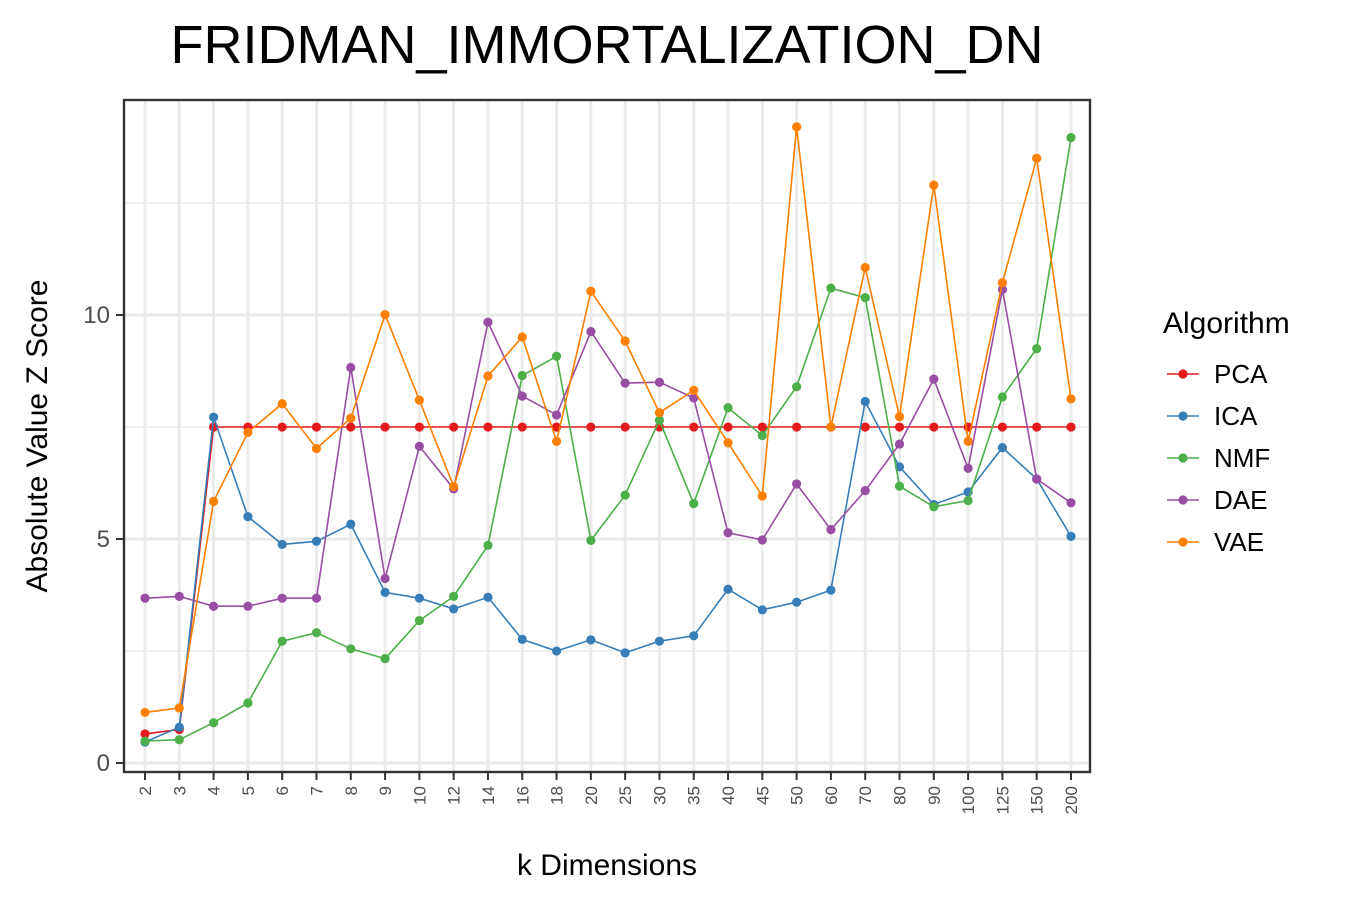 This screenshot has width=1350, height=900. Describe the element at coordinates (694, 795) in the screenshot. I see `x-tick-label: 35` at that location.